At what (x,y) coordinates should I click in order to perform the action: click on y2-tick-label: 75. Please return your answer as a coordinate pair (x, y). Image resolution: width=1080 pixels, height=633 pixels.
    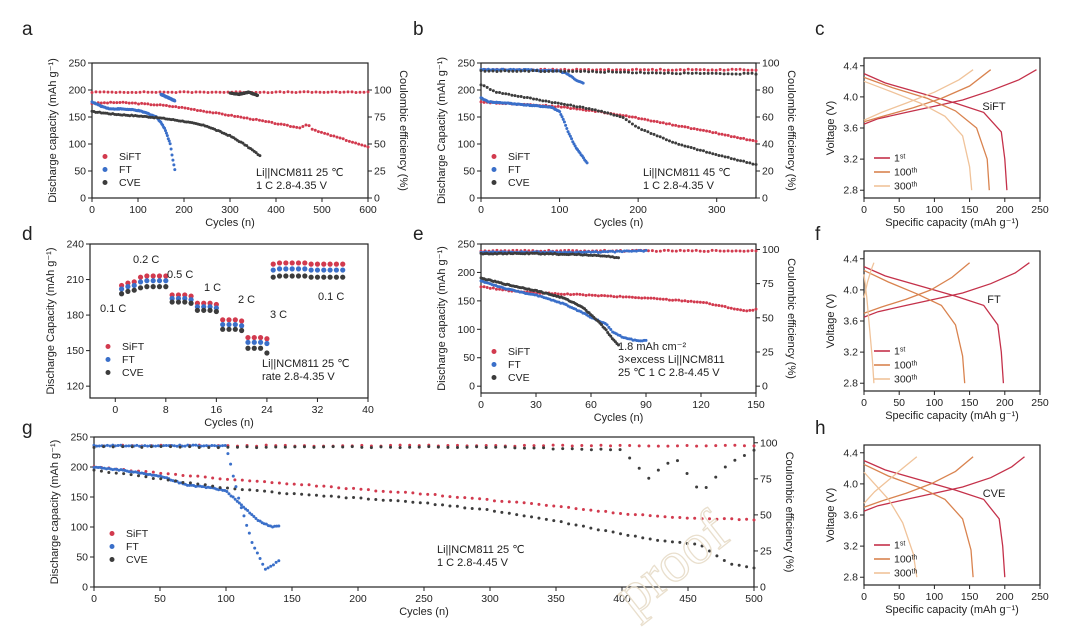
    Looking at the image, I should click on (380, 118).